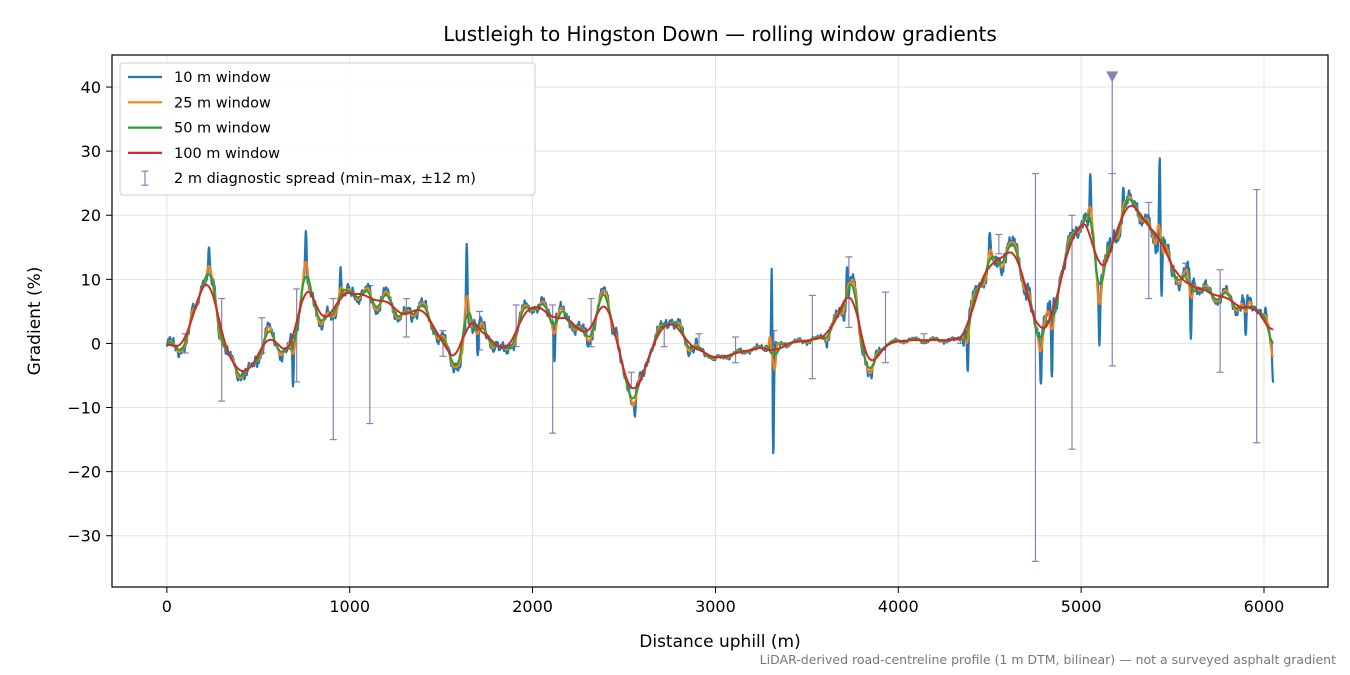 This screenshot has width=1350, height=675. Describe the element at coordinates (1112, 122) in the screenshot. I see `clipped-markers` at that location.